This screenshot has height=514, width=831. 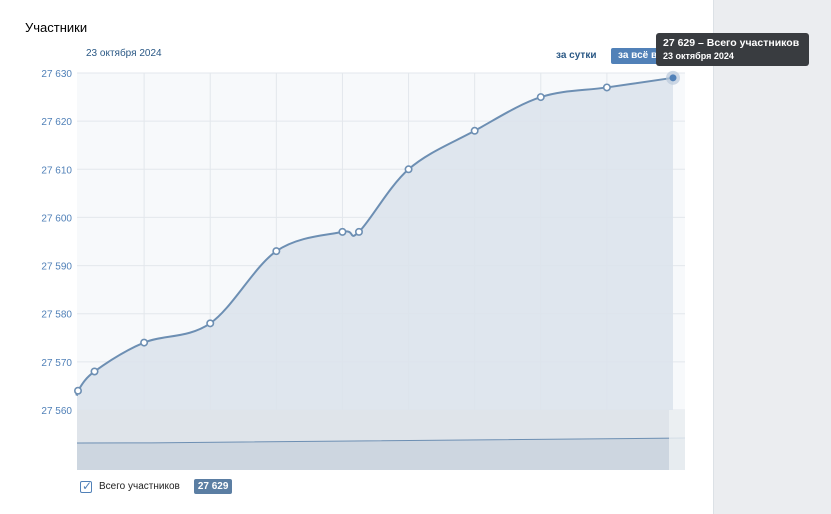 What do you see at coordinates (56, 27) in the screenshot?
I see `page-title: Участники` at bounding box center [56, 27].